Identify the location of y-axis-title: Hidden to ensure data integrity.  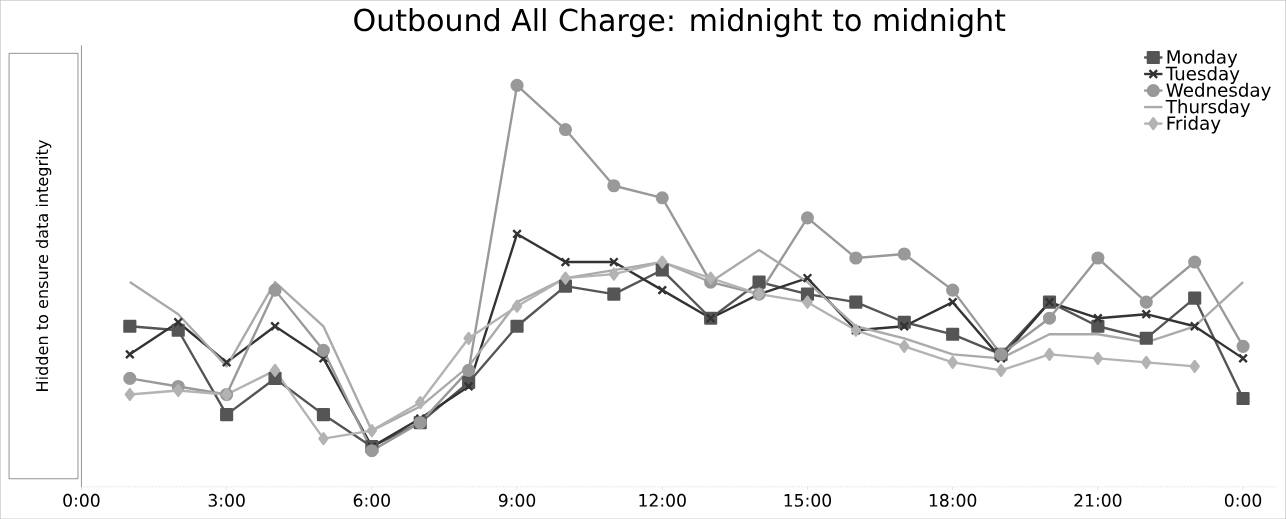
(43, 265).